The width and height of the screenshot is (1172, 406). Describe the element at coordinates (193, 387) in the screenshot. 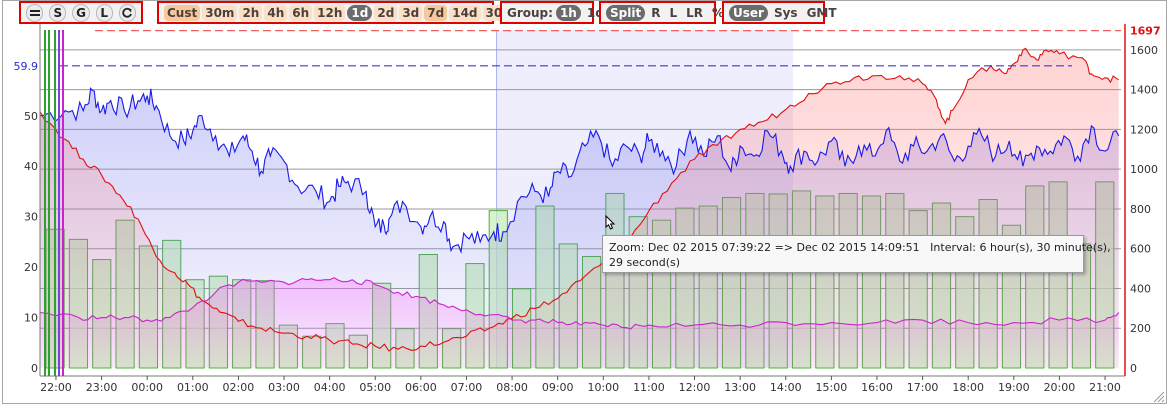

I see `x-tick-label: 01:00` at that location.